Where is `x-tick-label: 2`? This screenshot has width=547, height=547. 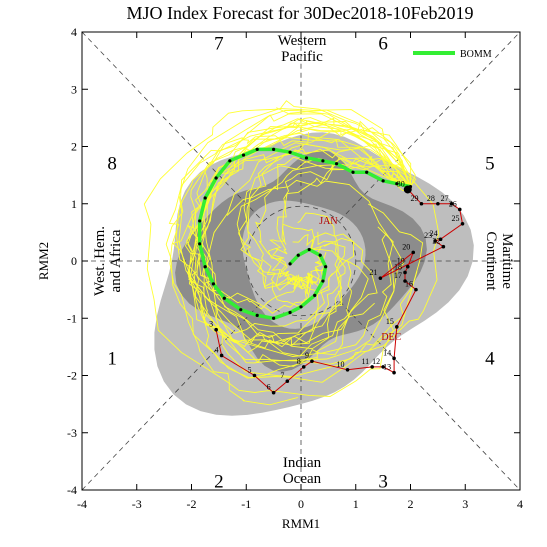 x-tick-label: 2 is located at coordinates (411, 504).